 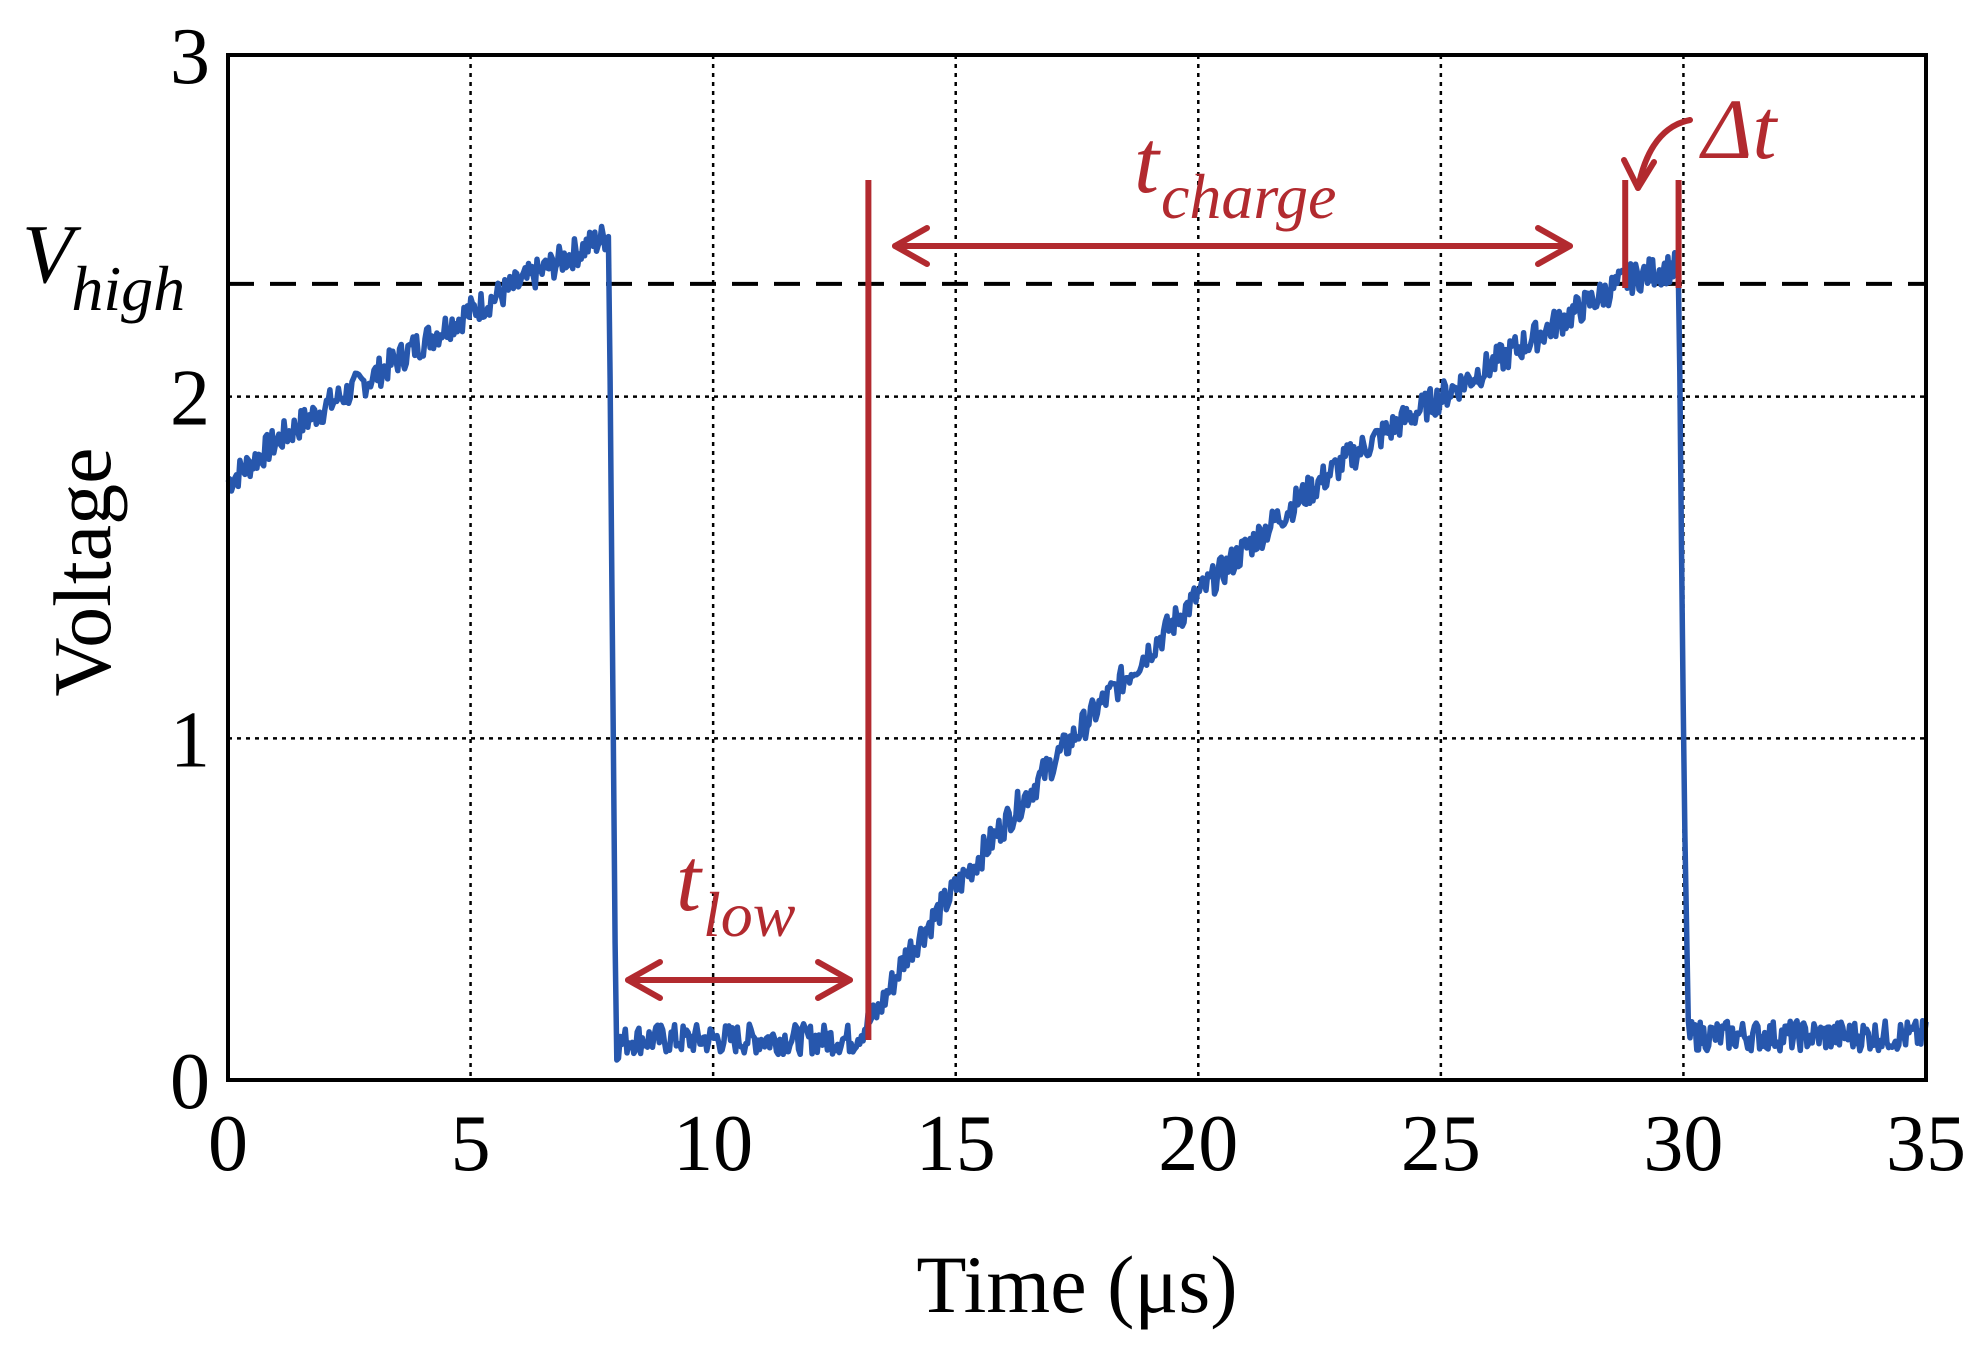 I want to click on t-low-arrow-head-right, so click(x=834, y=980).